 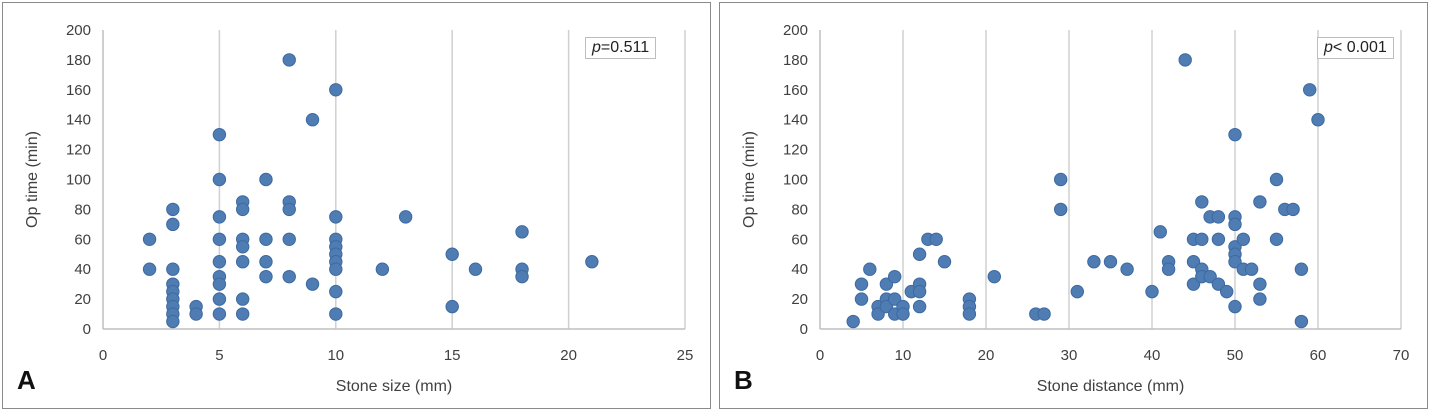 I want to click on p-value-annotation-b: p< 0.001, so click(x=1355, y=48).